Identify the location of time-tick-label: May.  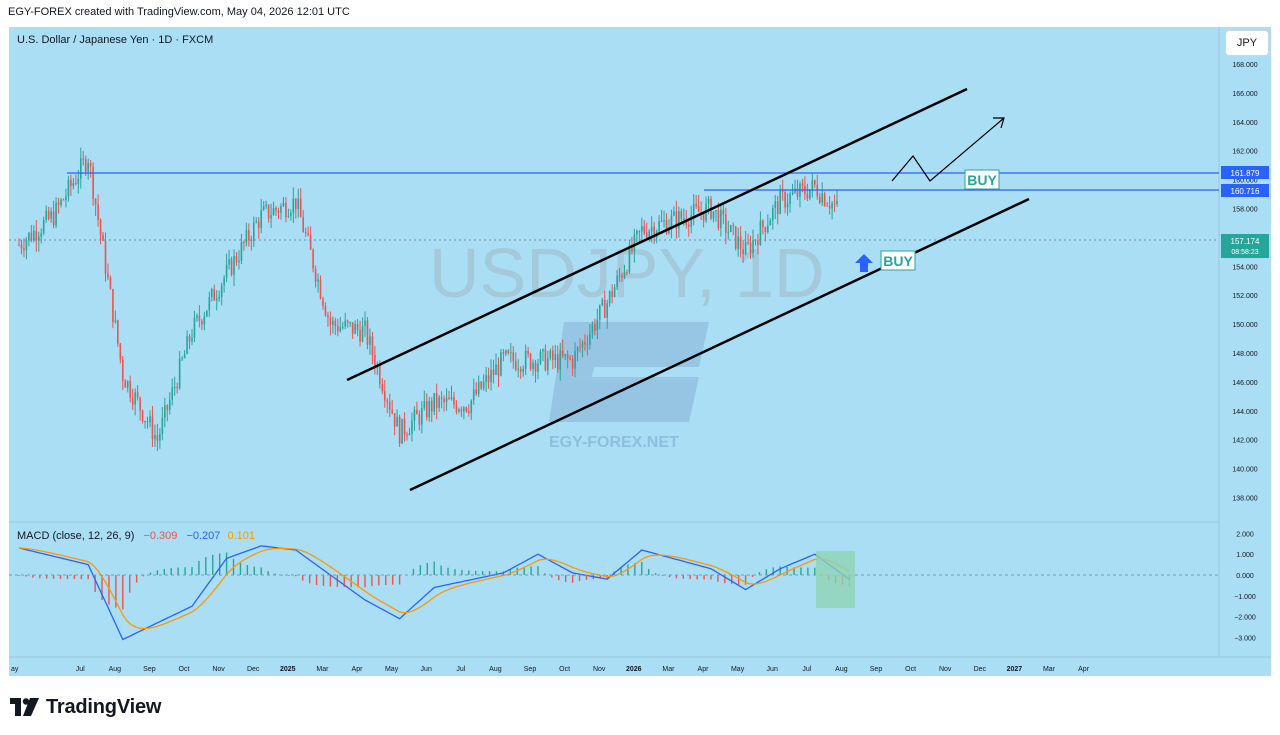
(738, 669).